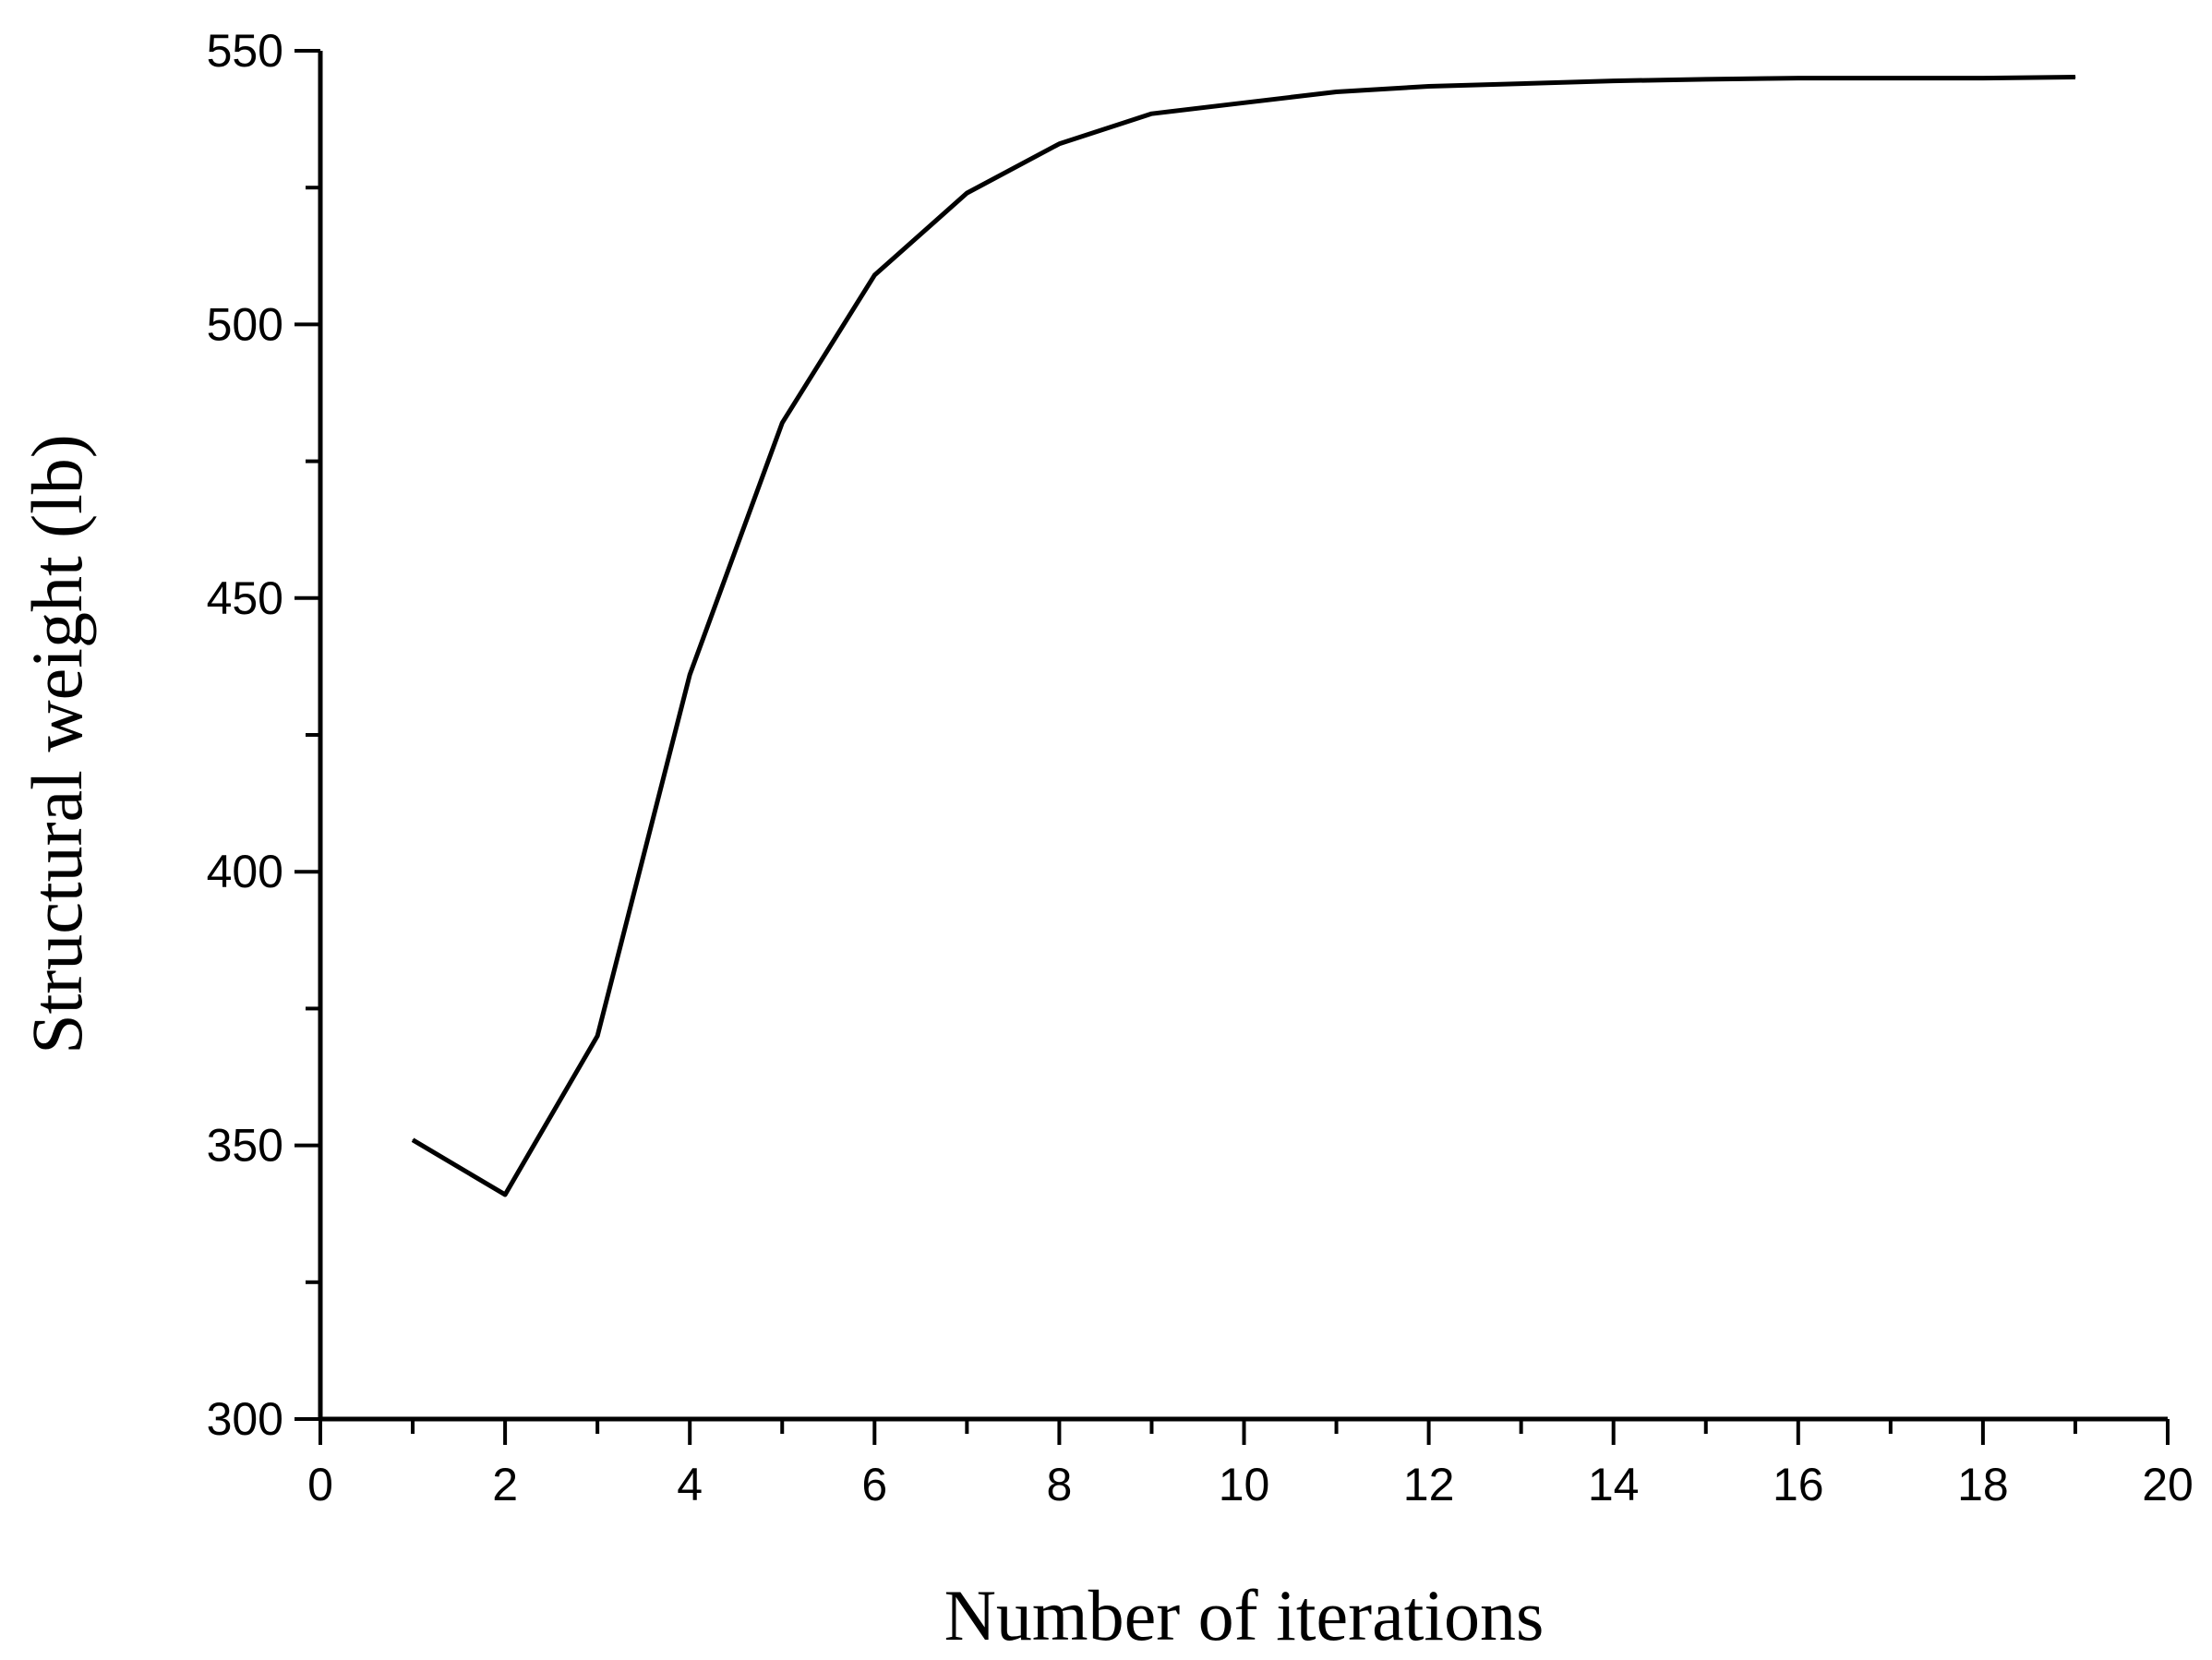 The height and width of the screenshot is (1660, 2212). What do you see at coordinates (1983, 1484) in the screenshot?
I see `x-tick-label: 18` at bounding box center [1983, 1484].